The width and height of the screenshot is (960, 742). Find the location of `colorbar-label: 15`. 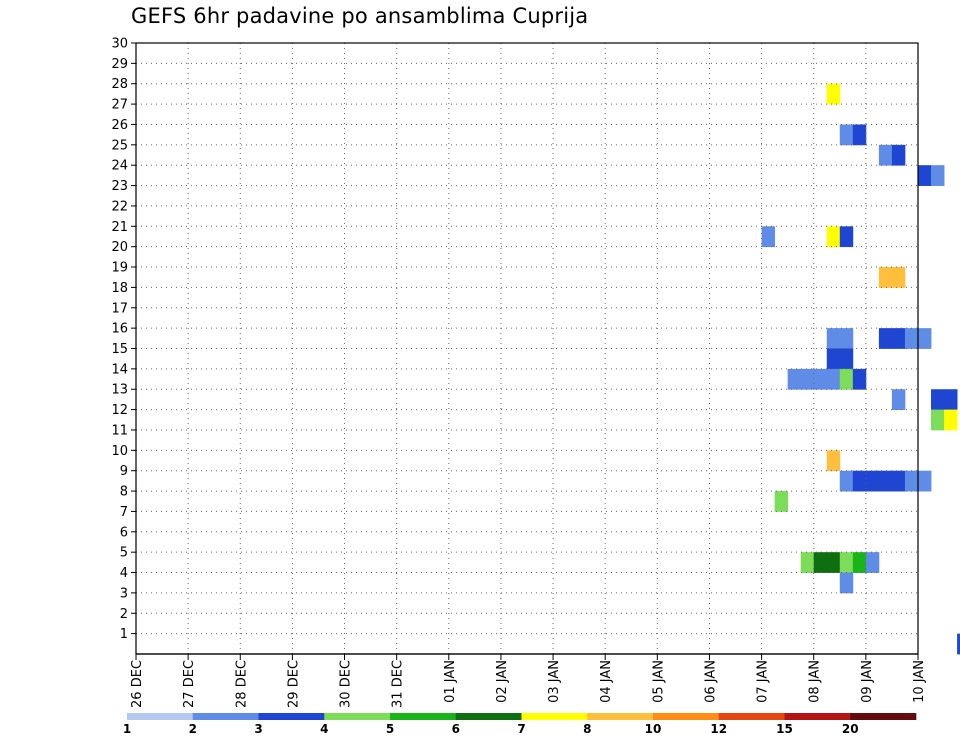

colorbar-label: 15 is located at coordinates (784, 729).